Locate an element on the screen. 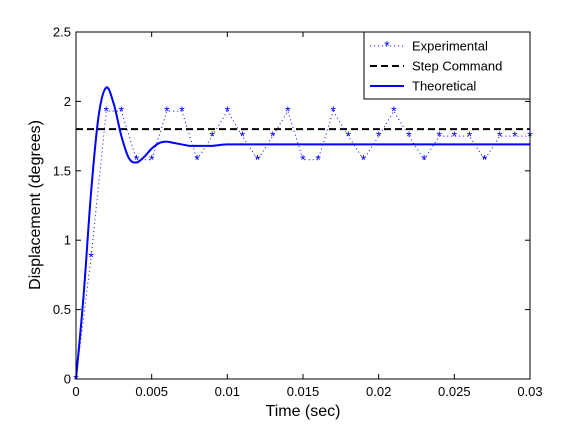 The image size is (584, 431). legend-experimental-marker: * is located at coordinates (387, 46).